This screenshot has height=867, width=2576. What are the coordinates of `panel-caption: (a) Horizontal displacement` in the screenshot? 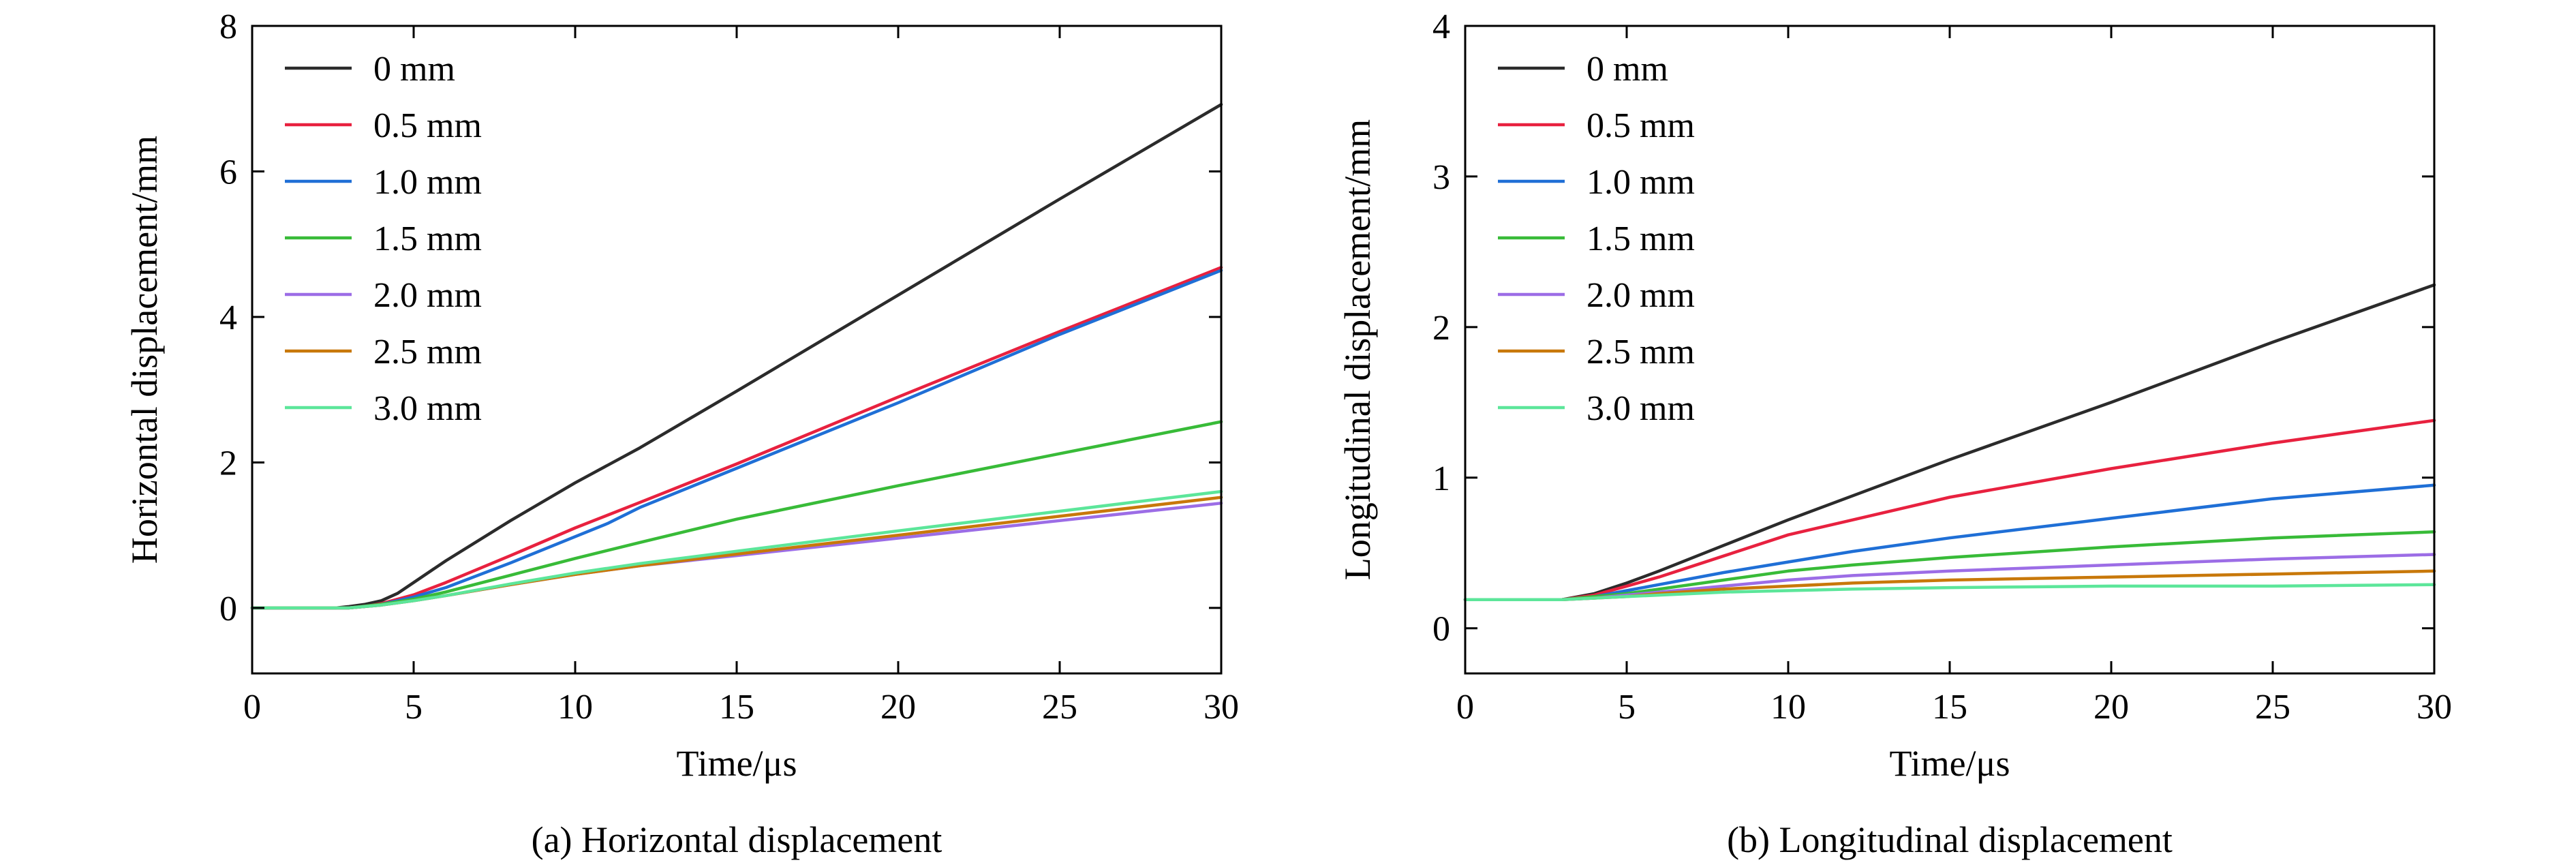 It's located at (737, 839).